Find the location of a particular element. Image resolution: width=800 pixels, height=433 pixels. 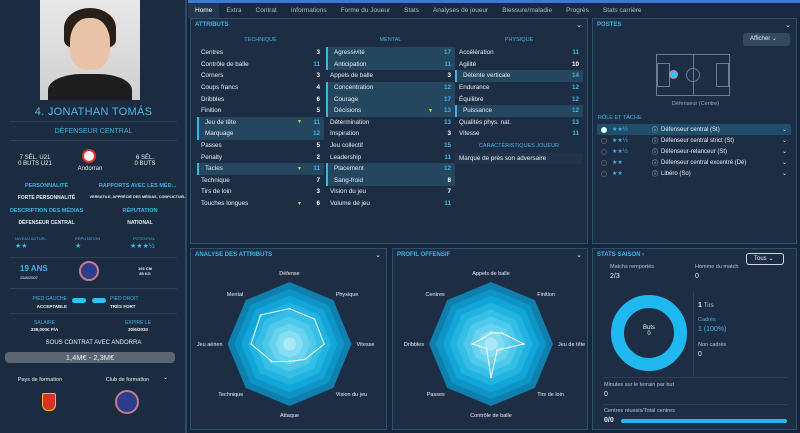

role-item: ★★½ ⓘ Défenseur-relanceur (St) ⌄ is located at coordinates (694, 151).